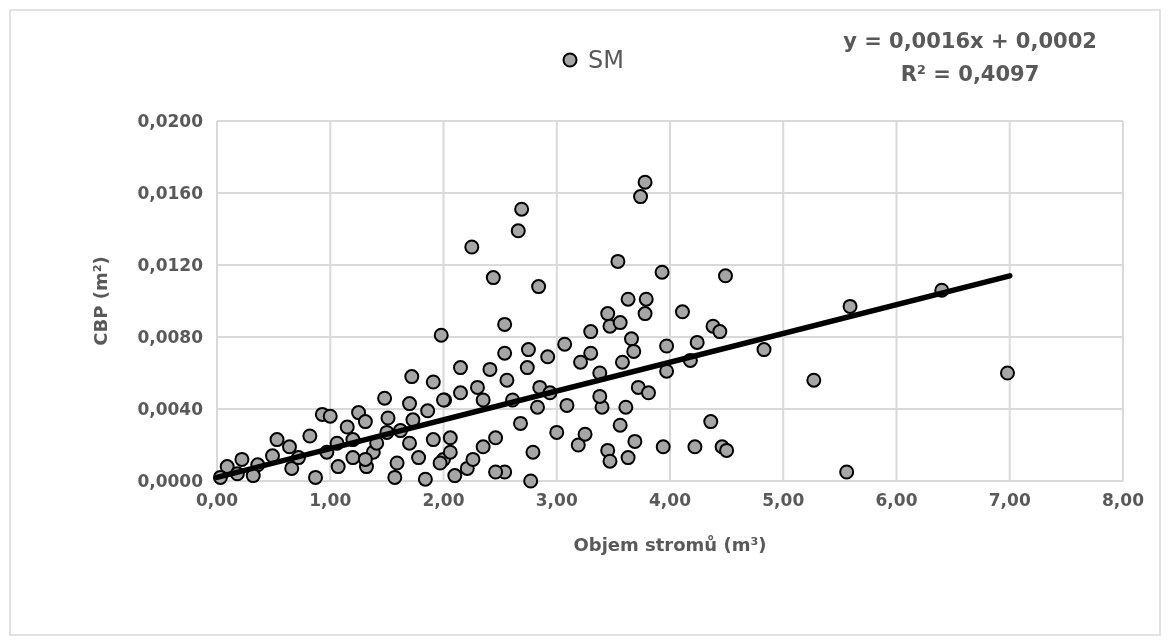  What do you see at coordinates (970, 74) in the screenshot?
I see `text: R² = 0,4097` at bounding box center [970, 74].